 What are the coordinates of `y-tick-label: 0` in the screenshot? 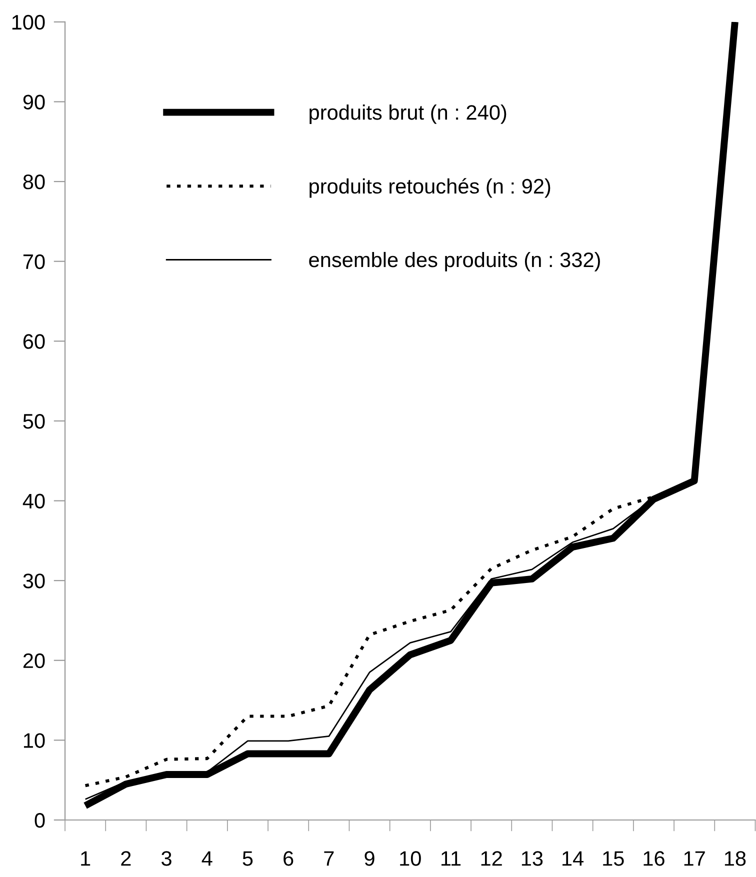 It's located at (39, 820).